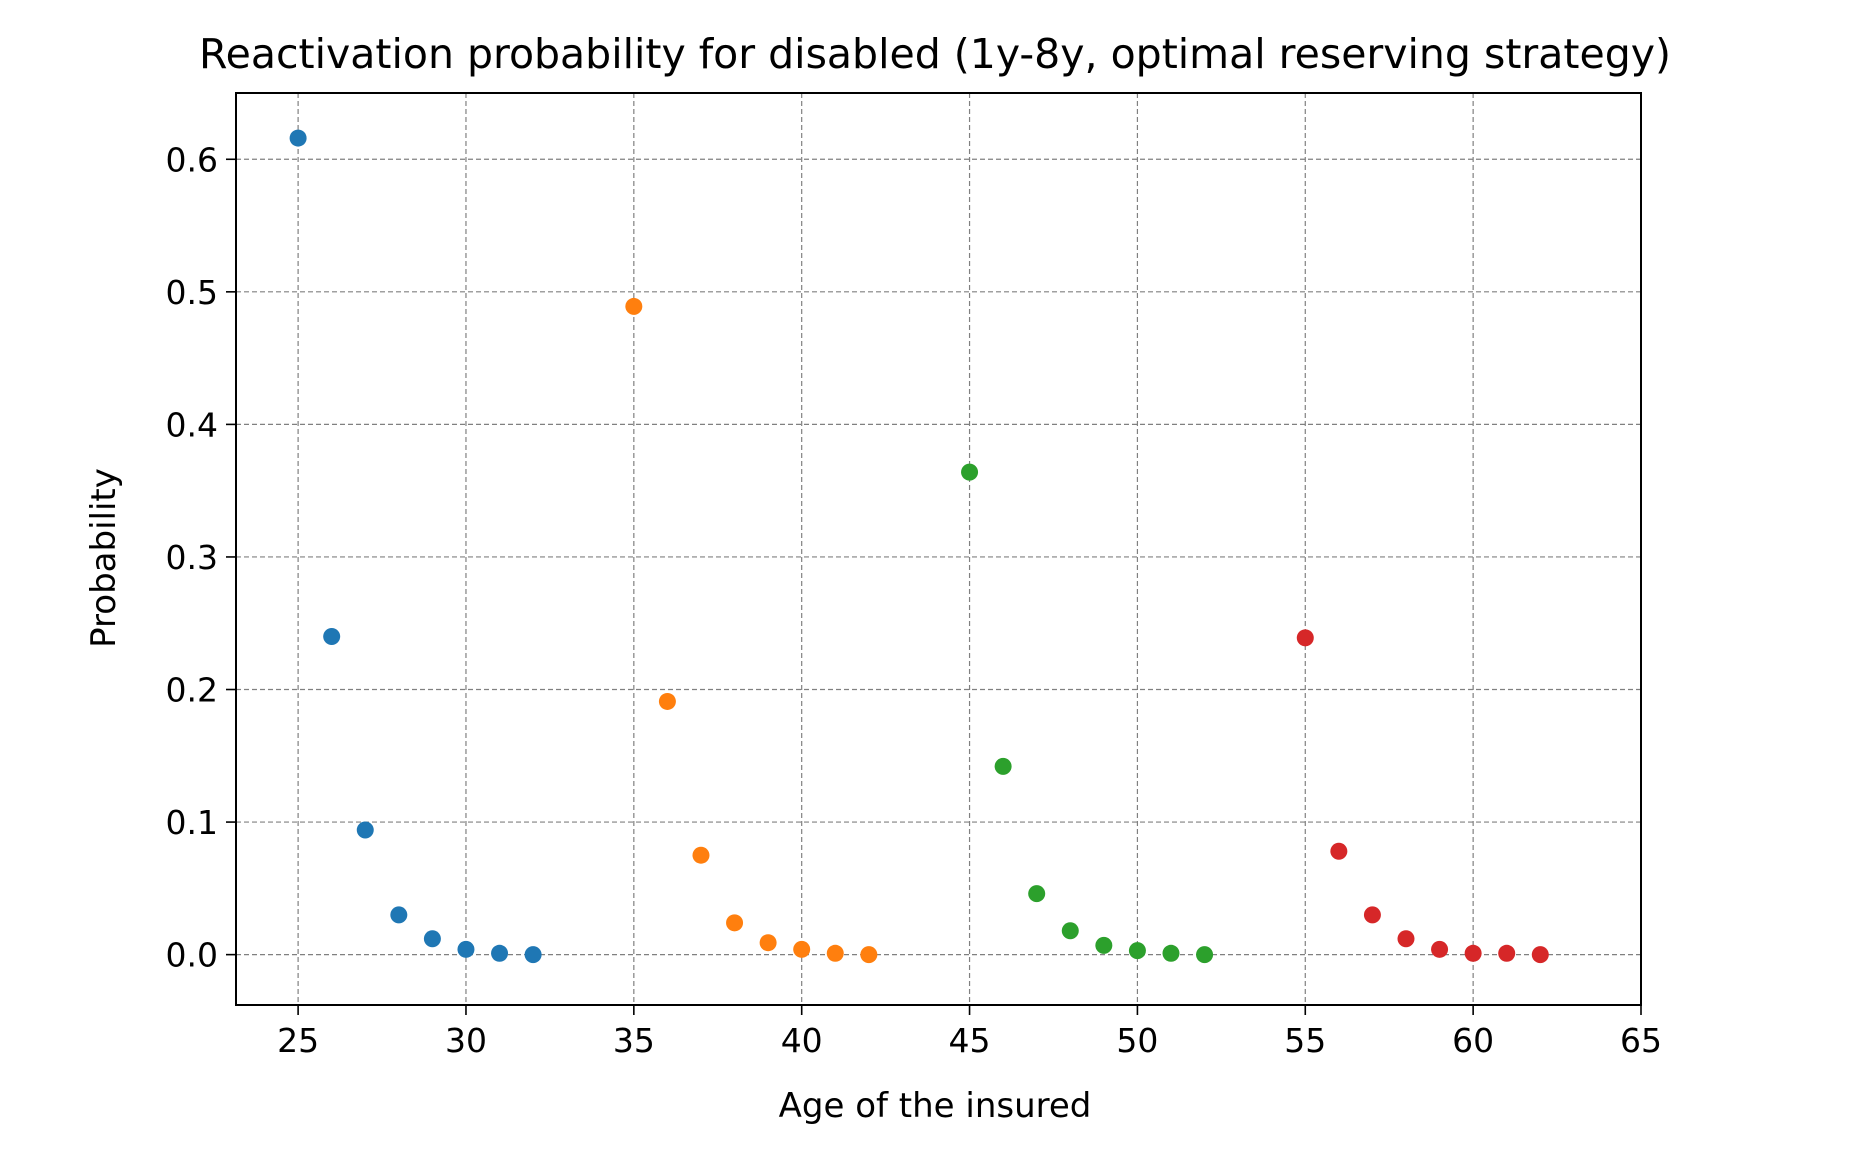  I want to click on y-axis-label: Probability, so click(104, 558).